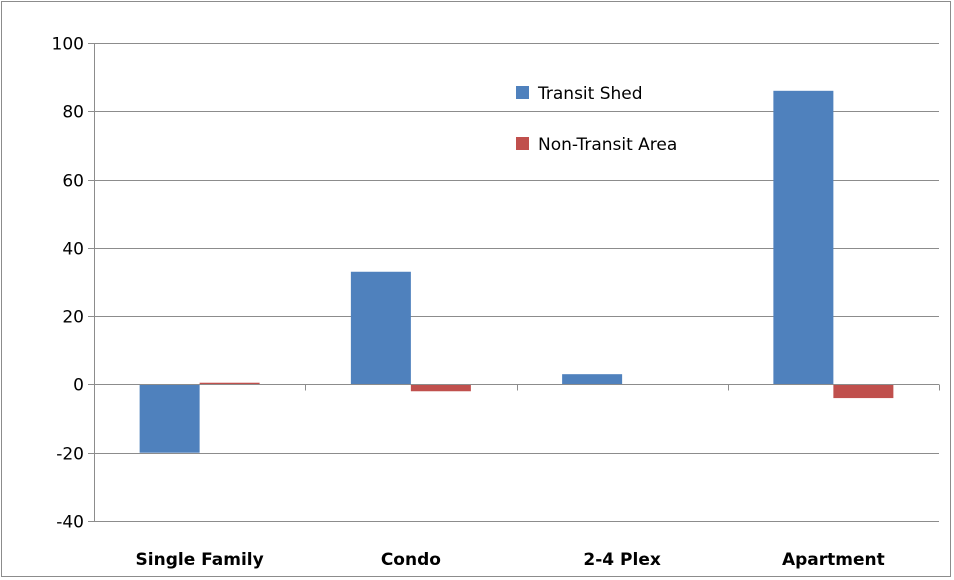  Describe the element at coordinates (68, 45) in the screenshot. I see `y-tick-label: 100` at that location.